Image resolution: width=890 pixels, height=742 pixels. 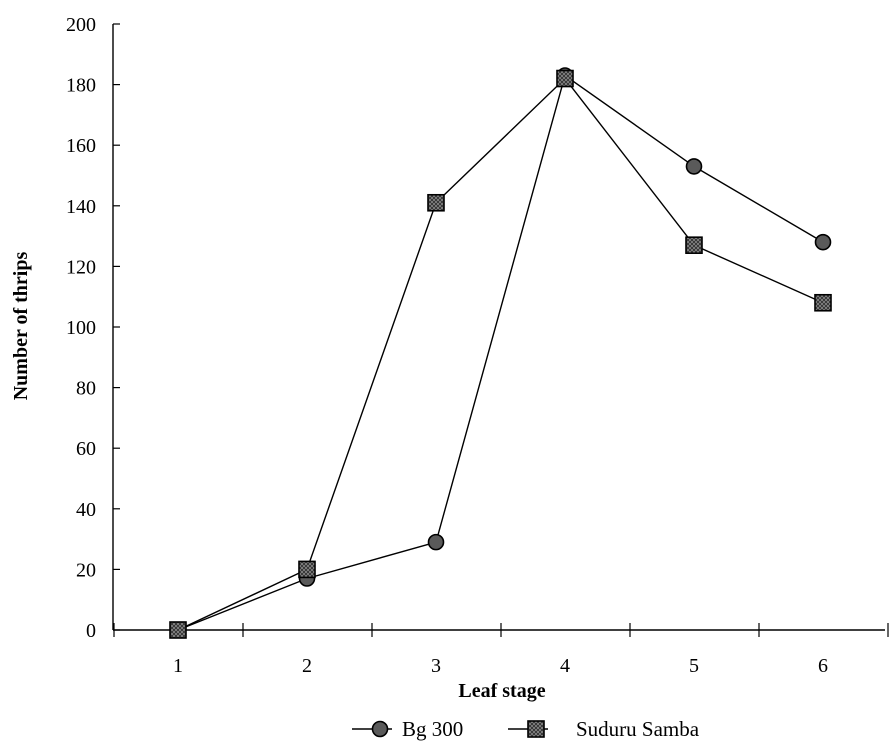 I want to click on y-tick-label: 120, so click(x=81, y=267).